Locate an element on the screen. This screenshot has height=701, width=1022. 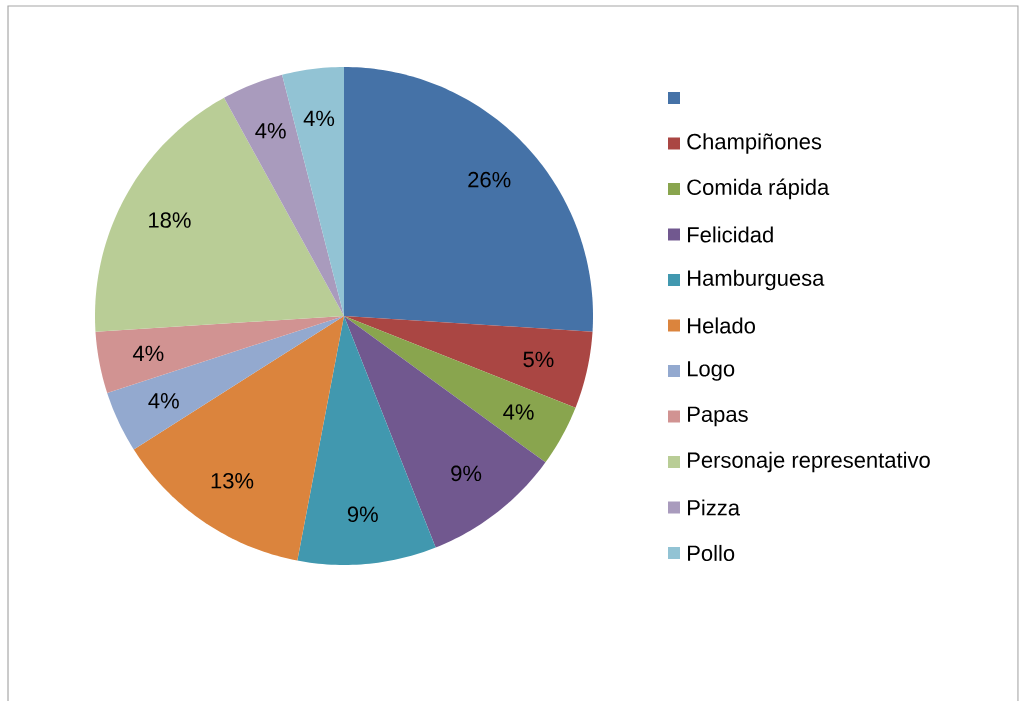
data-label: 26% is located at coordinates (489, 179).